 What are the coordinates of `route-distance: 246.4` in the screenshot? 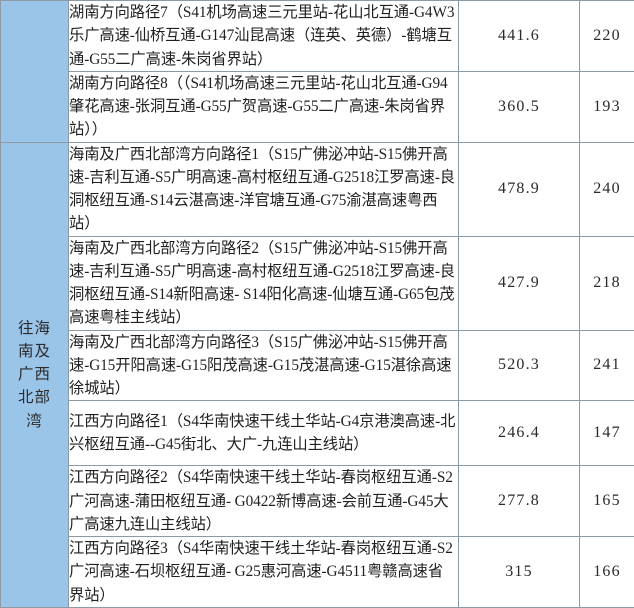 It's located at (519, 433).